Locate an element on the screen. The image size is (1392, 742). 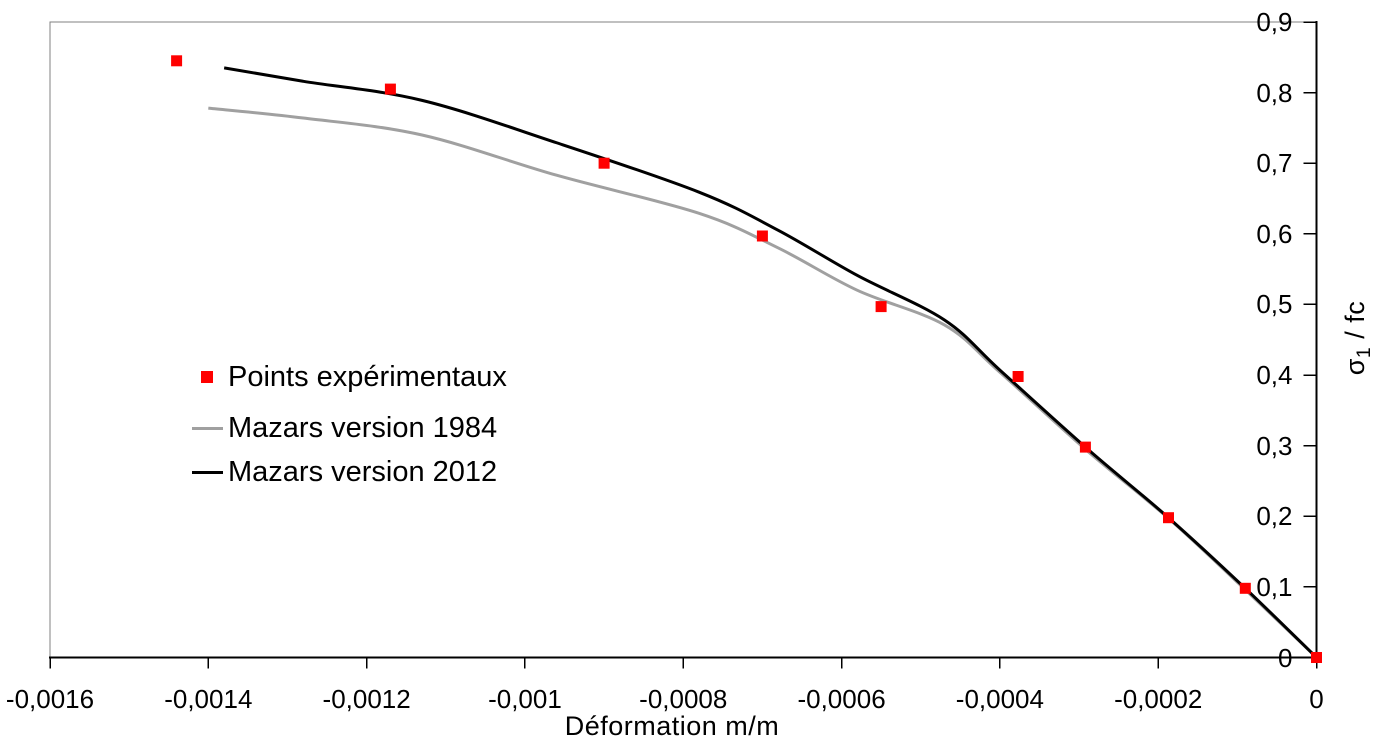
legend-item-points: Points expérimentaux is located at coordinates (354, 377).